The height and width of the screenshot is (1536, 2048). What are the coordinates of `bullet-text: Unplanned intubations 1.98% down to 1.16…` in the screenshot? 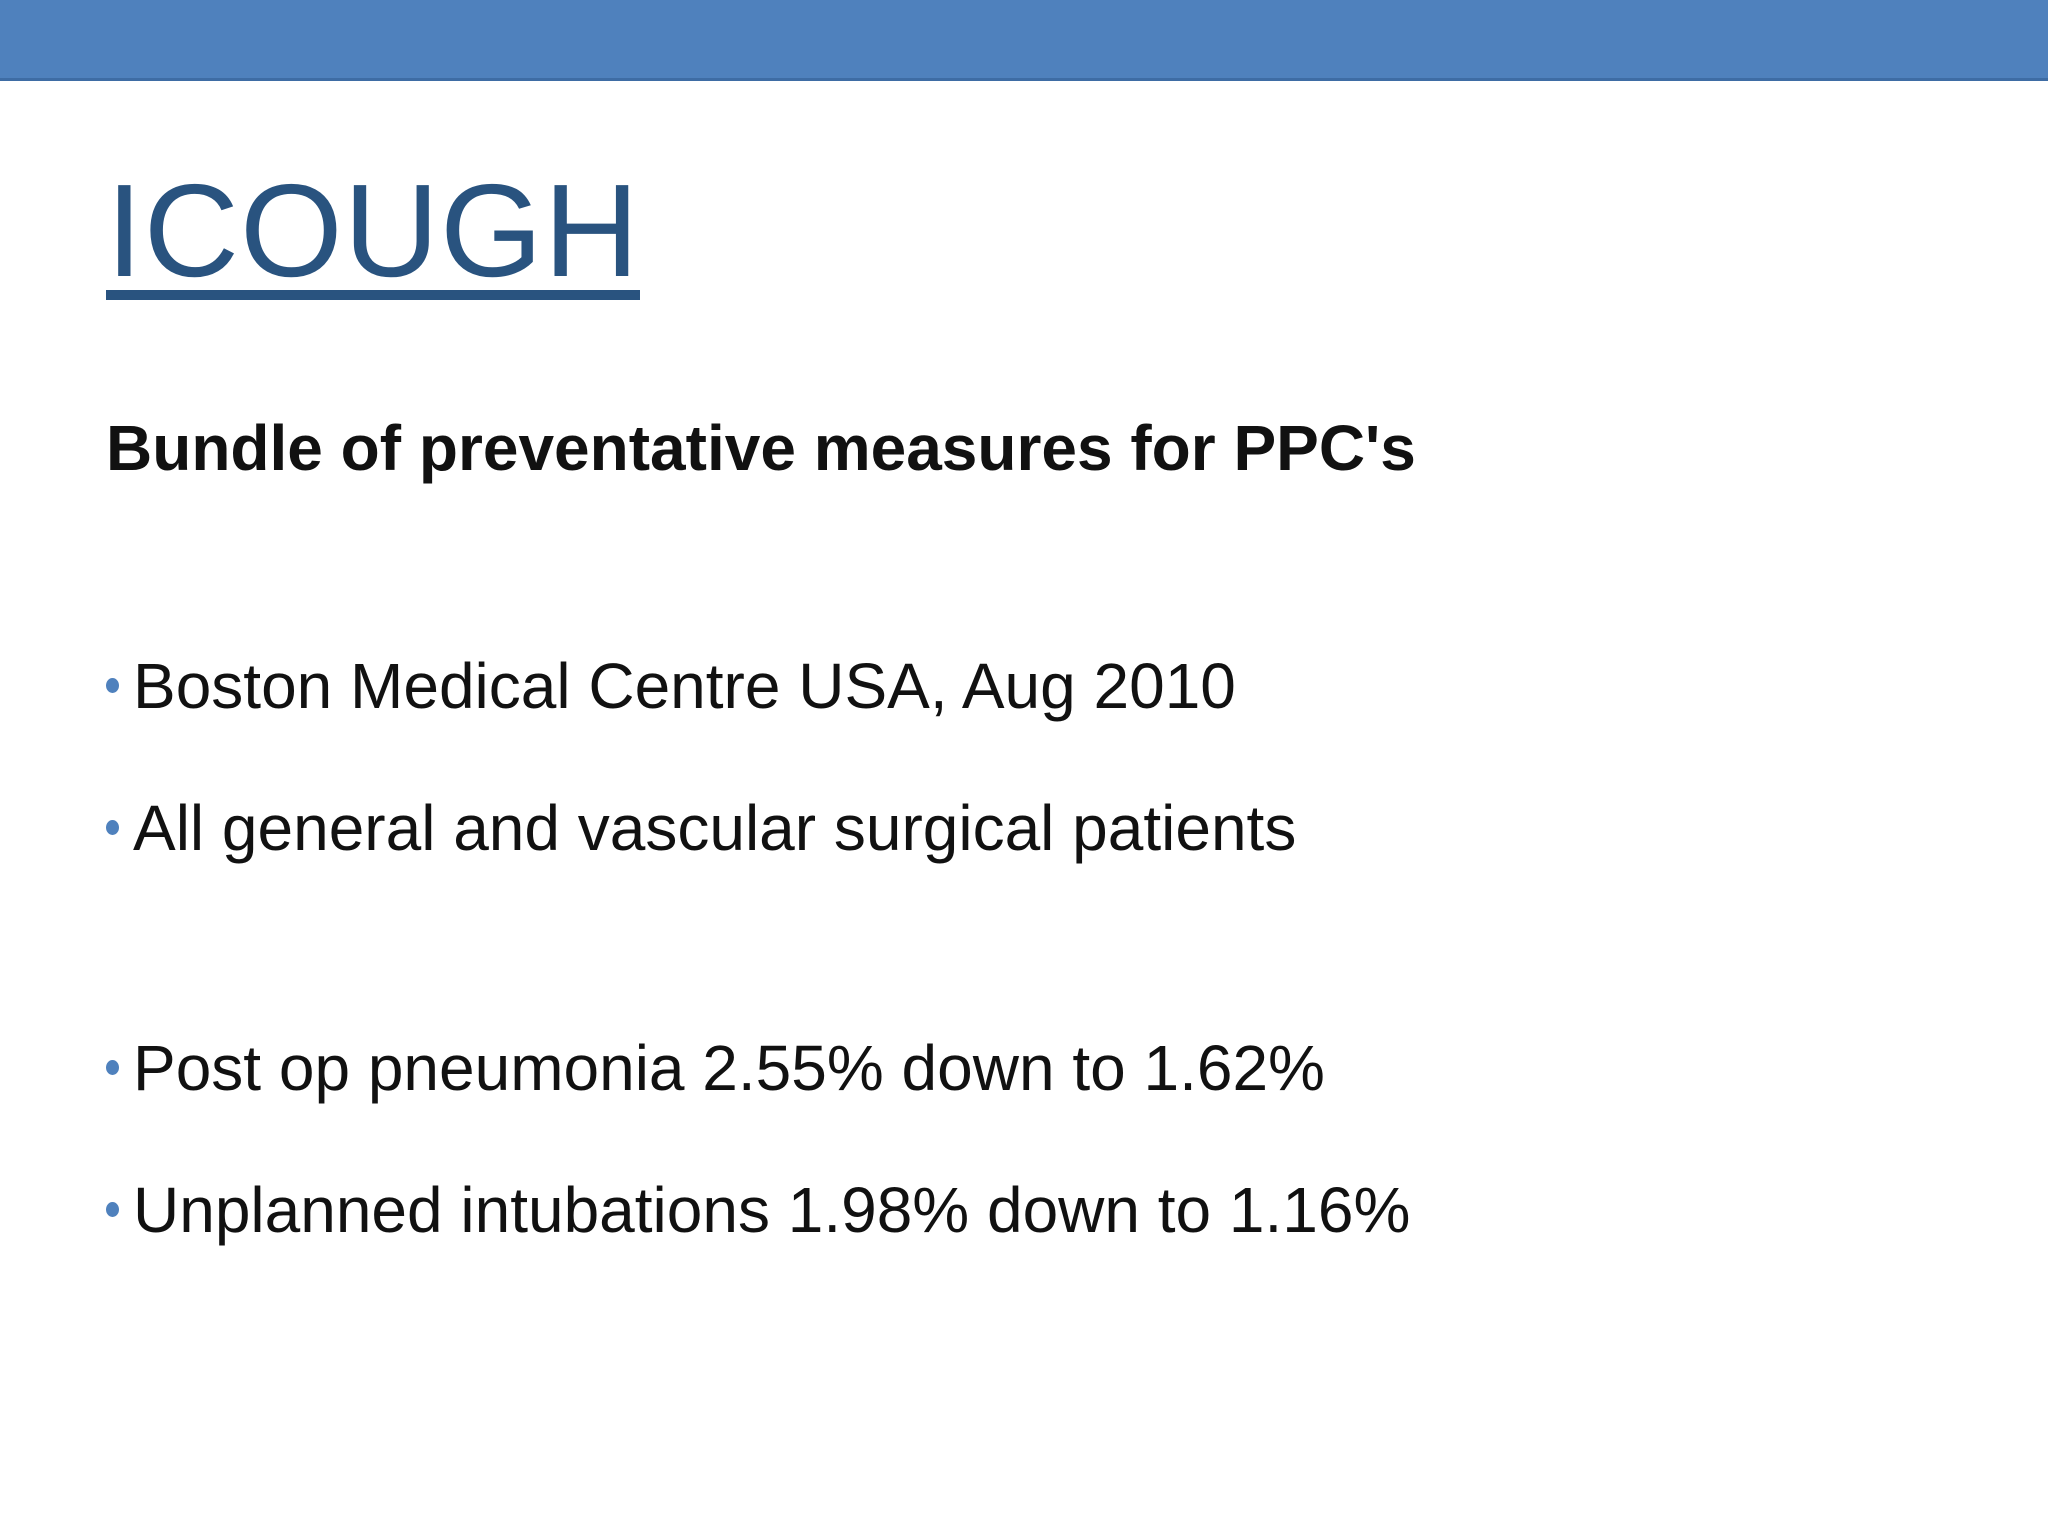 It's located at (772, 1209).